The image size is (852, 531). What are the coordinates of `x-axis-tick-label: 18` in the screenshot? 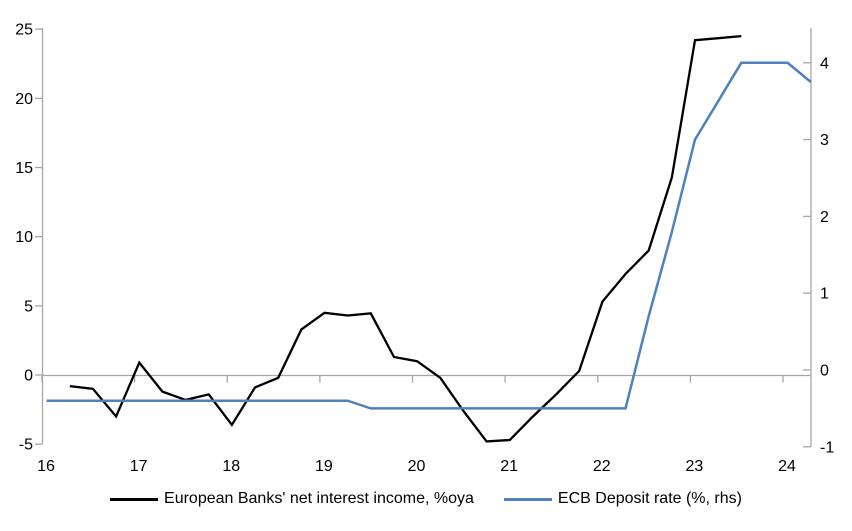 It's located at (231, 466).